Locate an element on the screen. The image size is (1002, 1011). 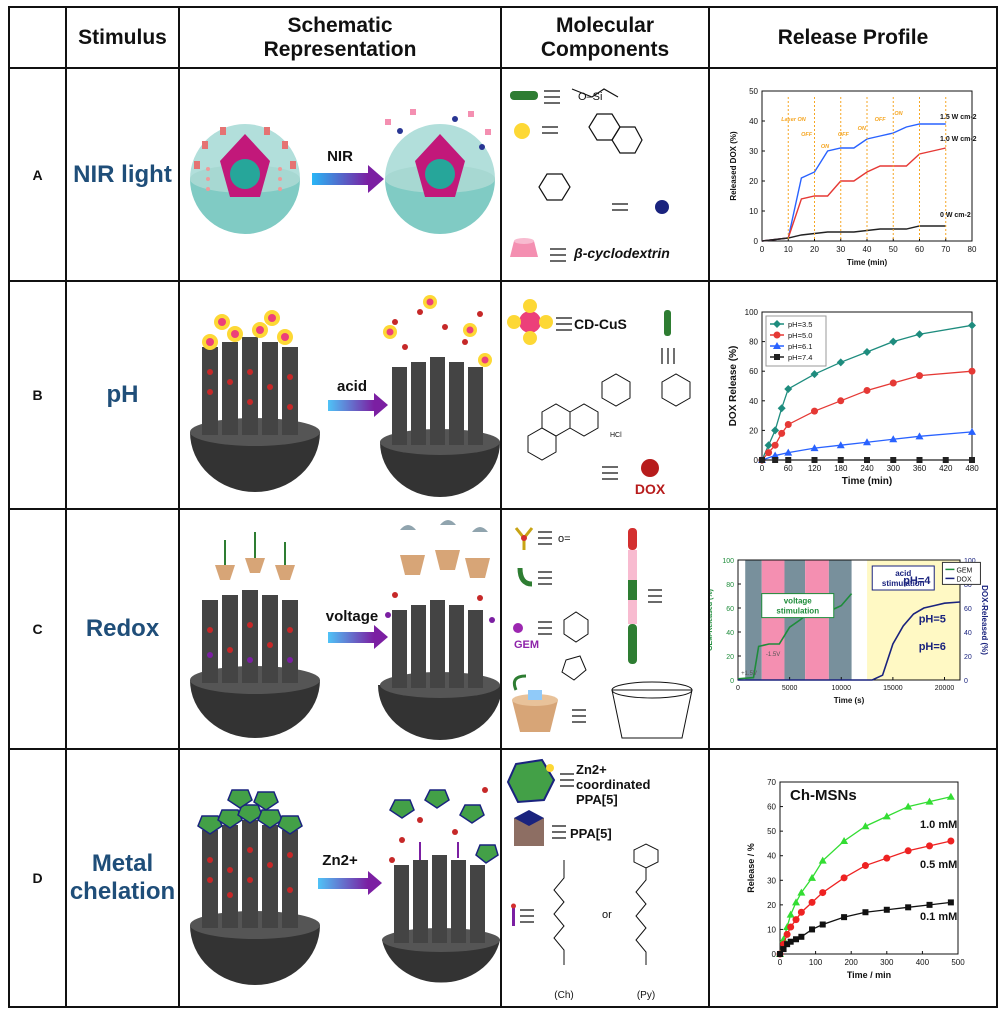
y-tick-label: 0 is located at coordinates (732, 681).